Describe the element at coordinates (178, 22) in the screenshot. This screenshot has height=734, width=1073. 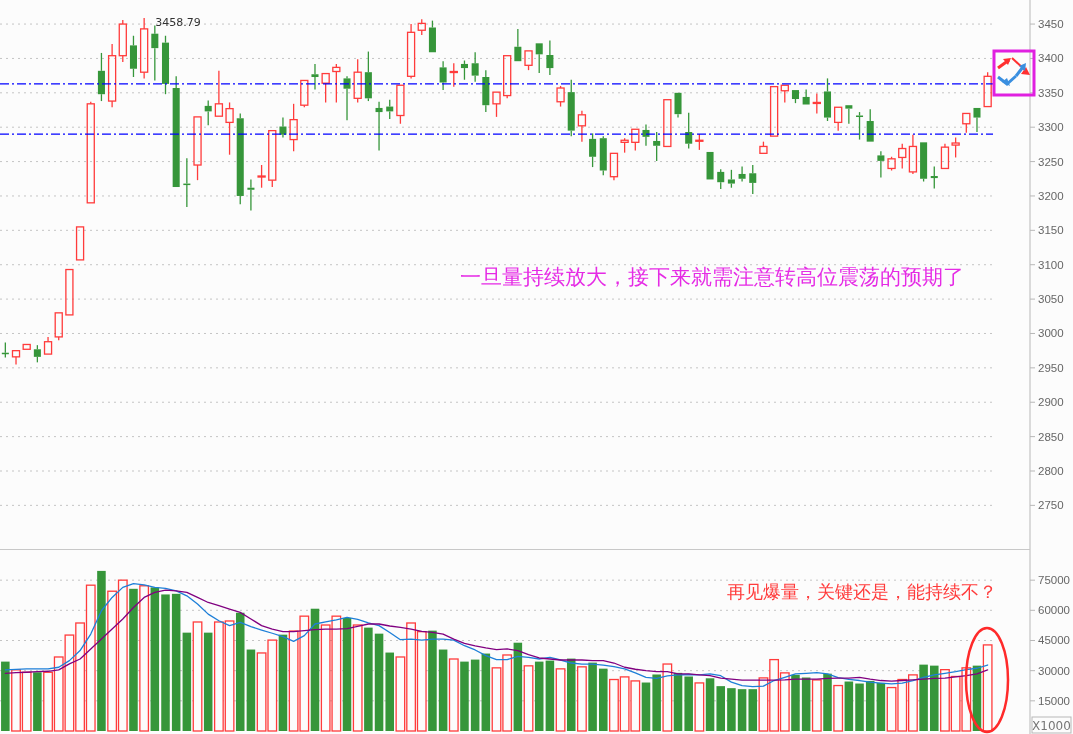
I see `annotation: 3458.79` at that location.